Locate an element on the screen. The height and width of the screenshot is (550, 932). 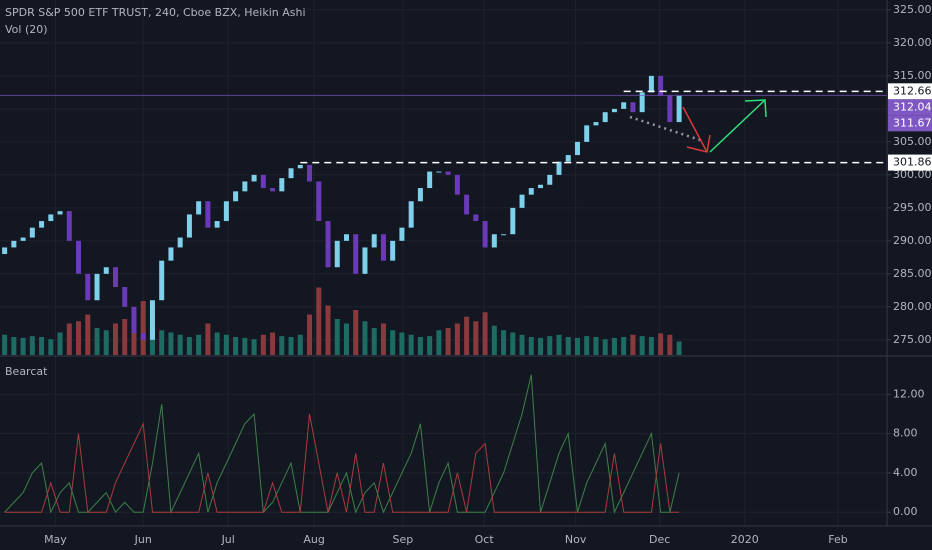
x-tick-label: Jun is located at coordinates (143, 539).